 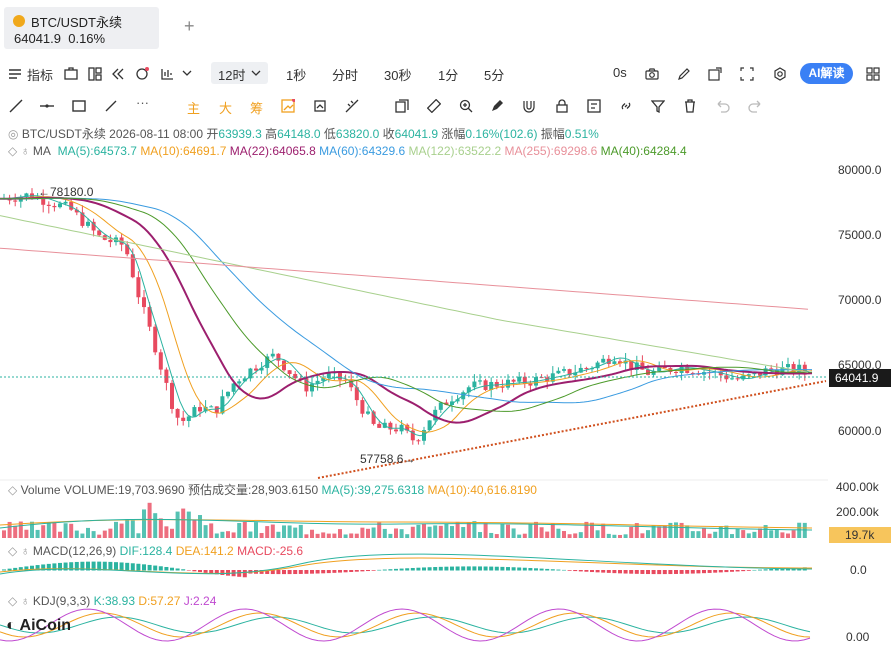 I want to click on marker-icon, so click(x=497, y=106).